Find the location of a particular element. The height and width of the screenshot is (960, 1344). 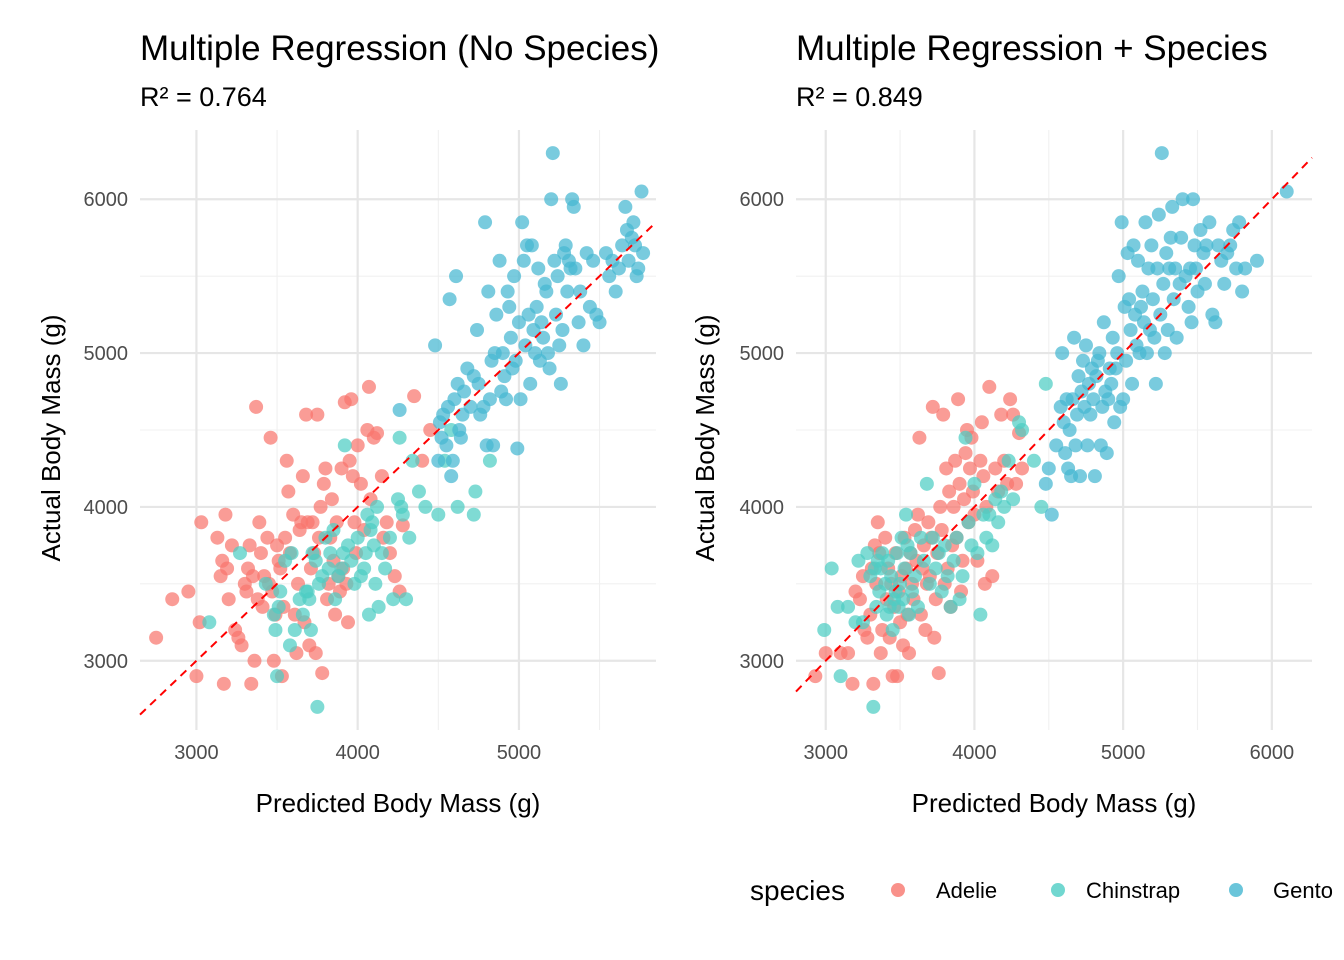

x-axis-title: Predicted Body Mass (g) is located at coordinates (398, 803).